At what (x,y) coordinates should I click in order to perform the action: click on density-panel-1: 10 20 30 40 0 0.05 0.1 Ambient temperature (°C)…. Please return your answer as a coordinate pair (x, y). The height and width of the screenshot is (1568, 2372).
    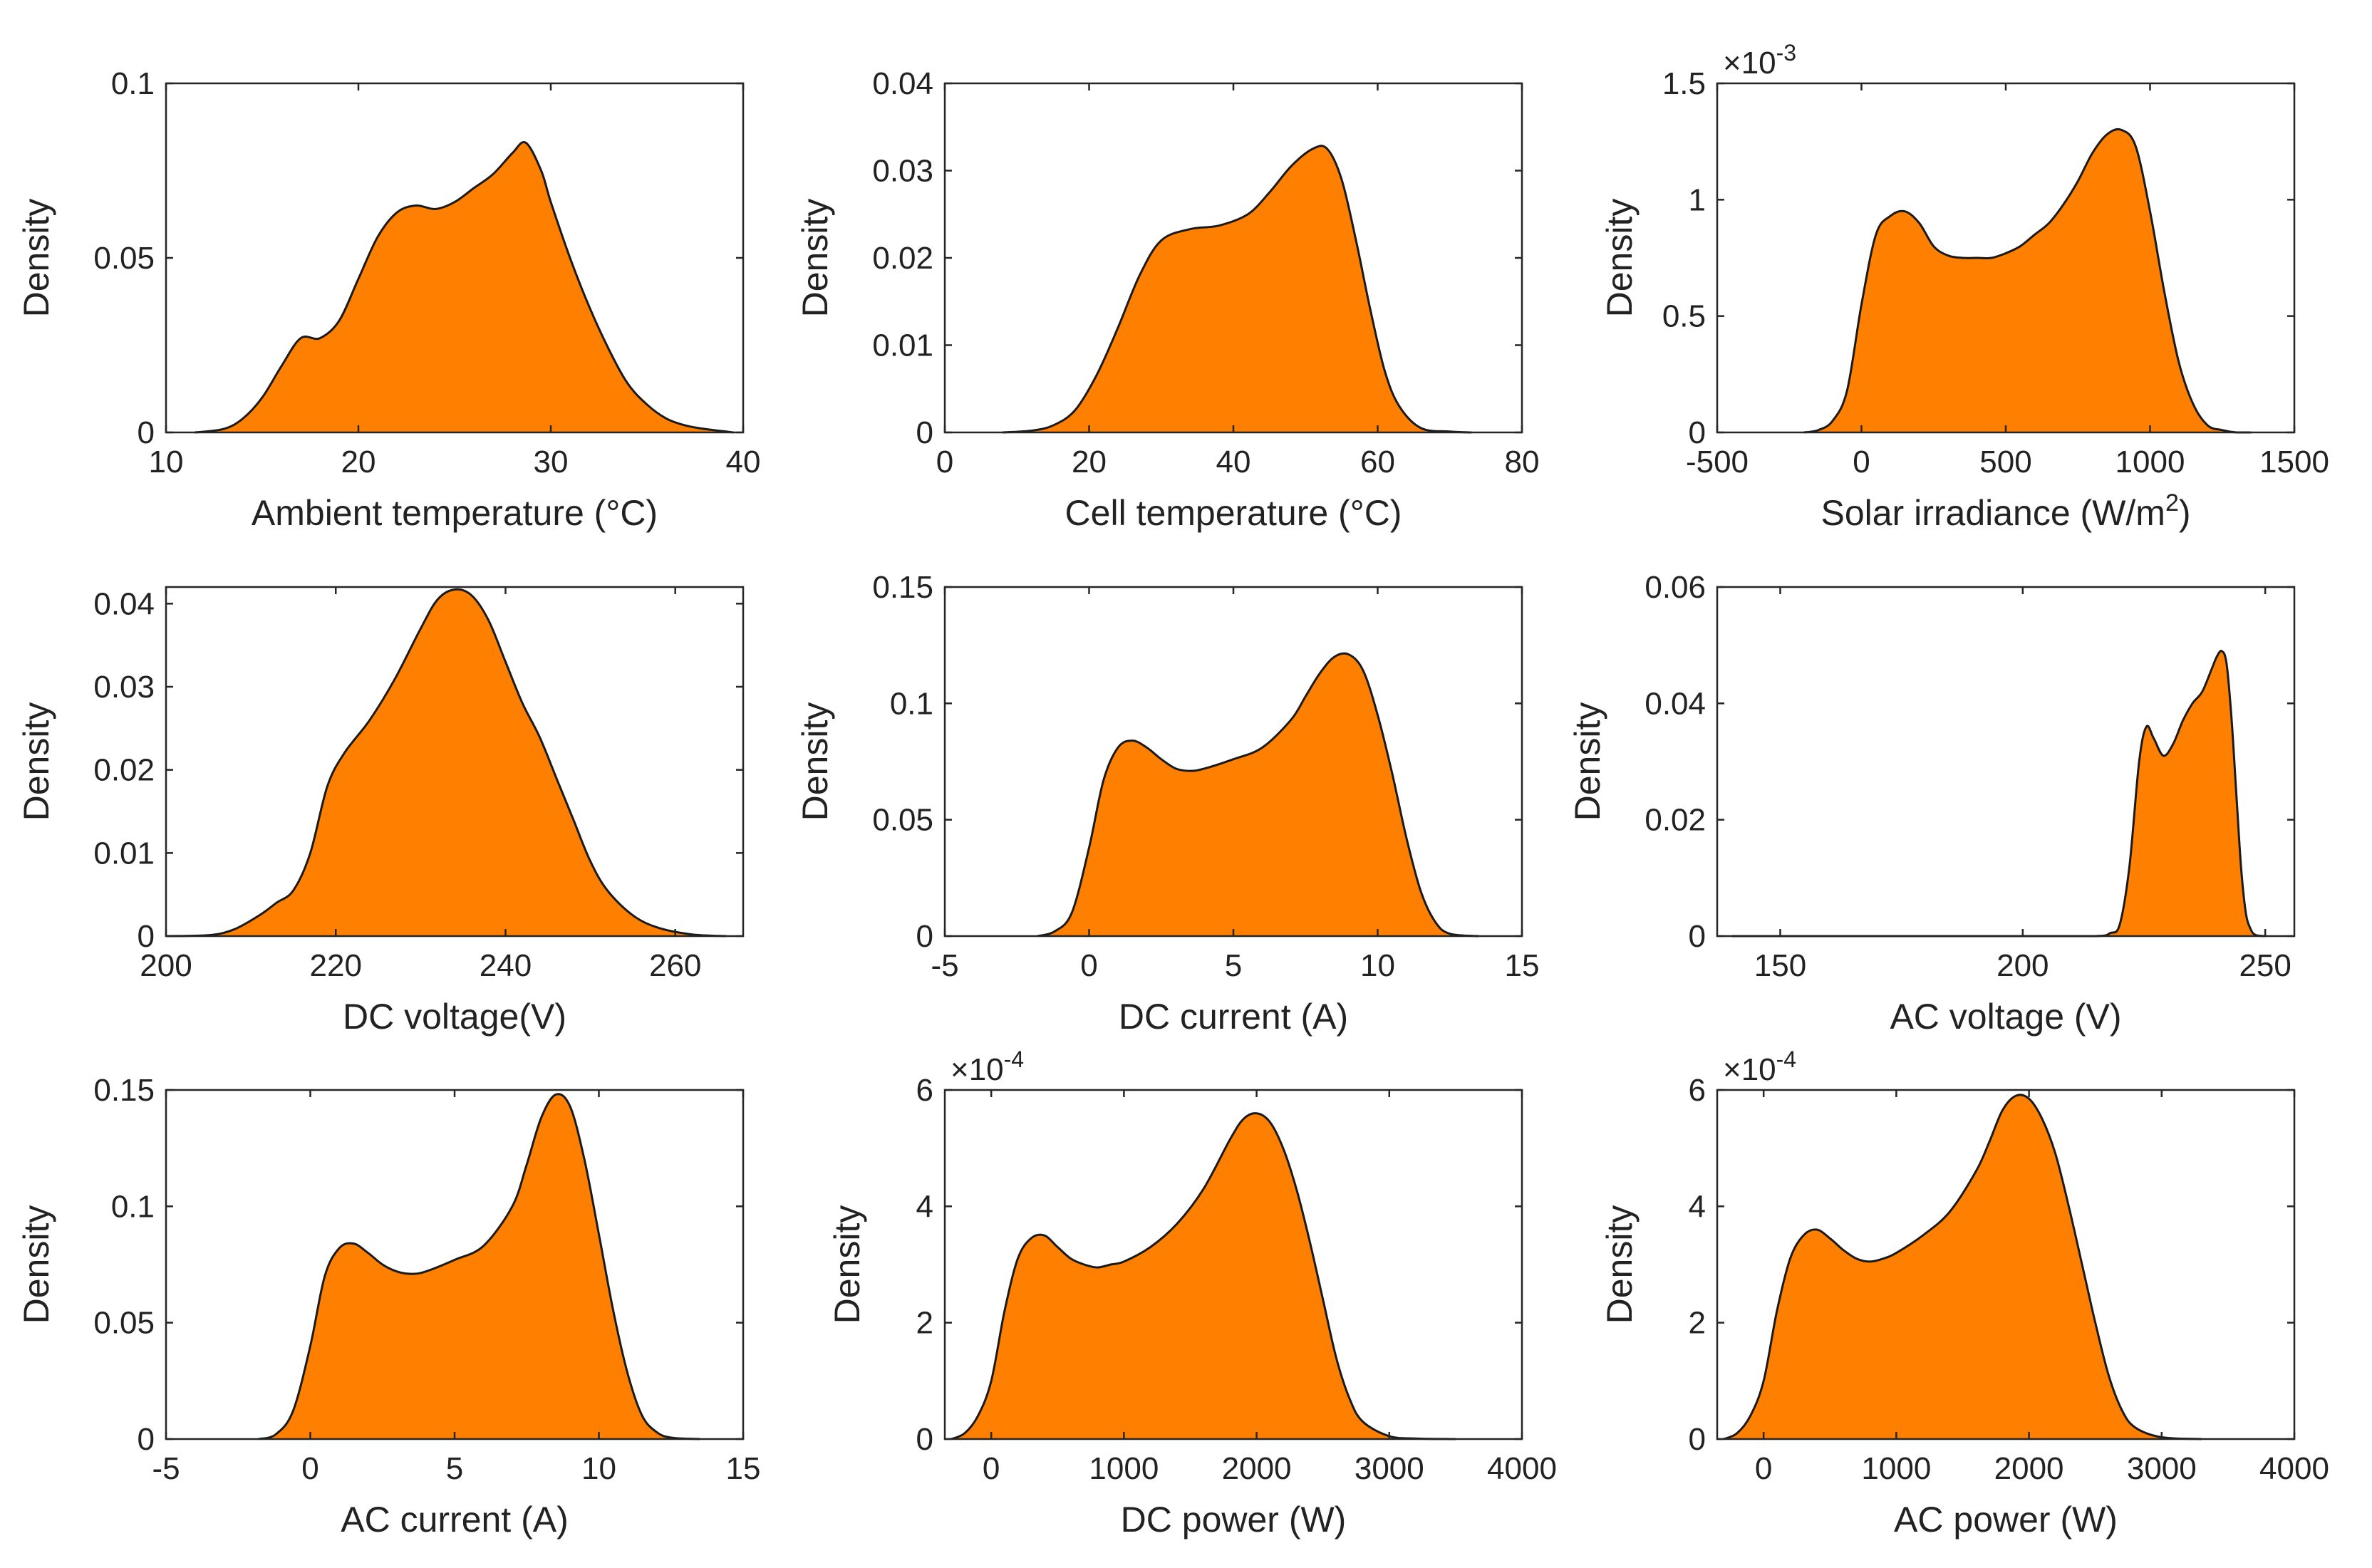
    Looking at the image, I should click on (388, 299).